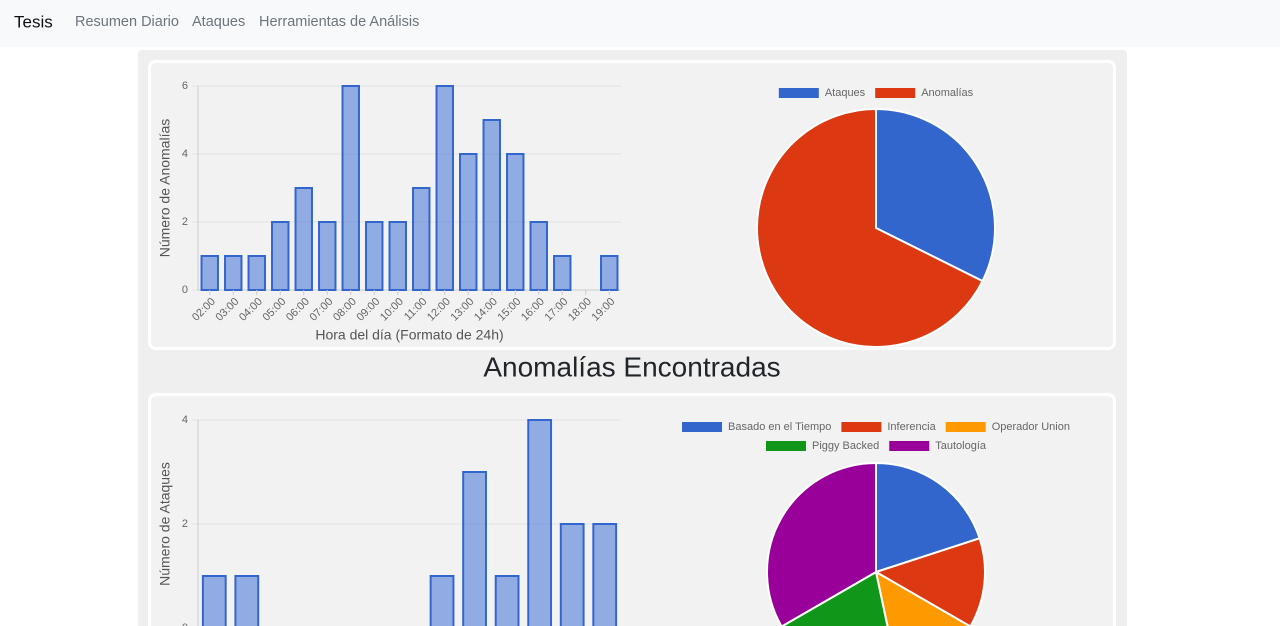 This screenshot has height=626, width=1280. I want to click on navbar, so click(640, 23).